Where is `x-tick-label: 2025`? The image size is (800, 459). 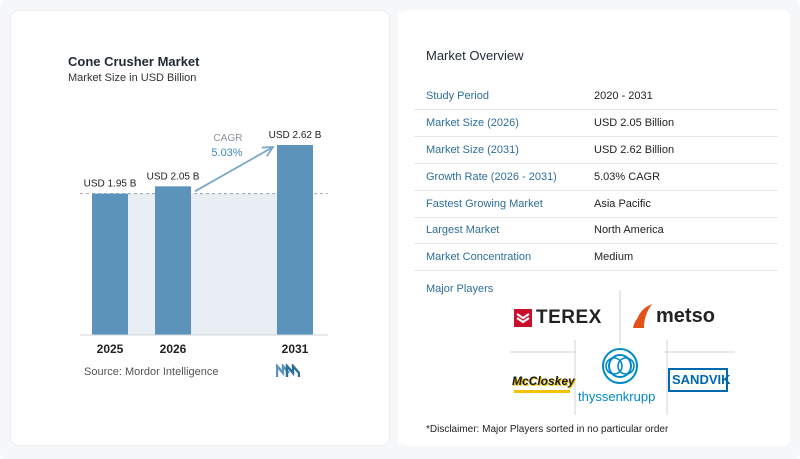
x-tick-label: 2025 is located at coordinates (110, 349).